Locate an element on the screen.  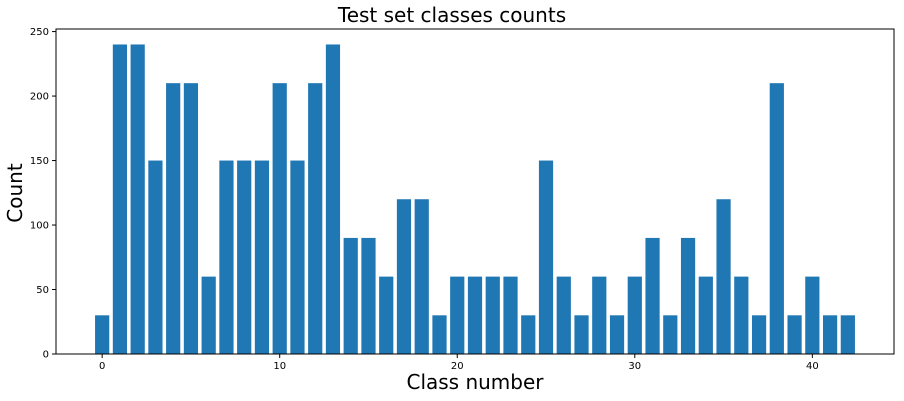
x-axis-ticks: 0 10 20 30 40 is located at coordinates (459, 363).